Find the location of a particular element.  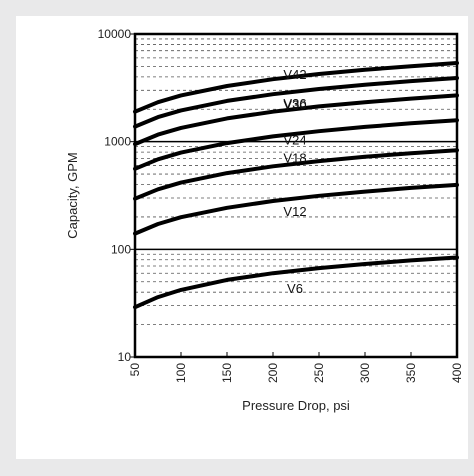

x-tick-label: 100 is located at coordinates (181, 373).